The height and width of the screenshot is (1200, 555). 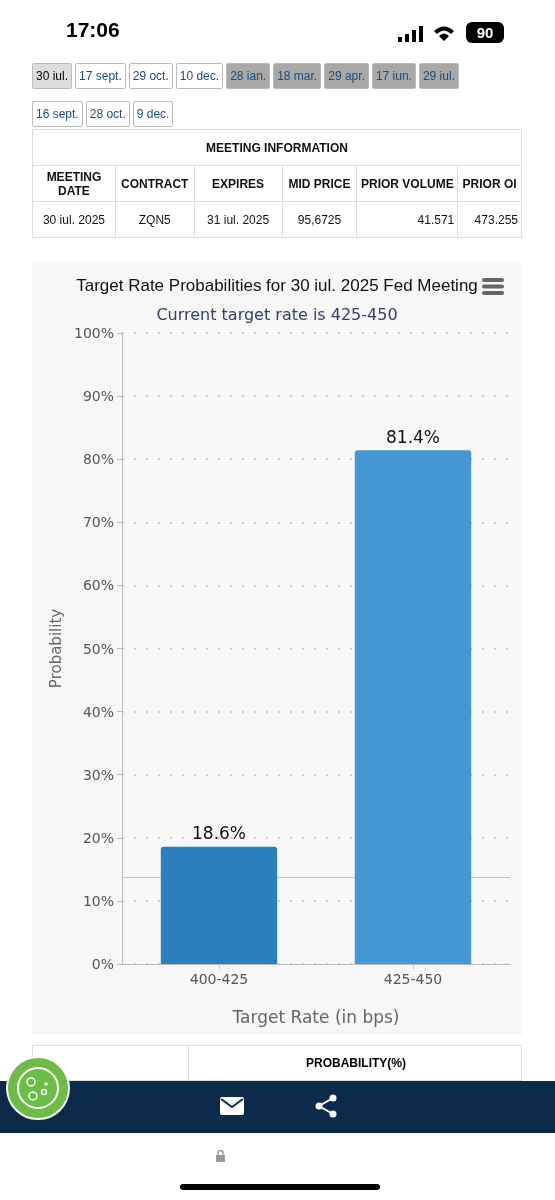 I want to click on y-tick-label: 100%, so click(x=93, y=333).